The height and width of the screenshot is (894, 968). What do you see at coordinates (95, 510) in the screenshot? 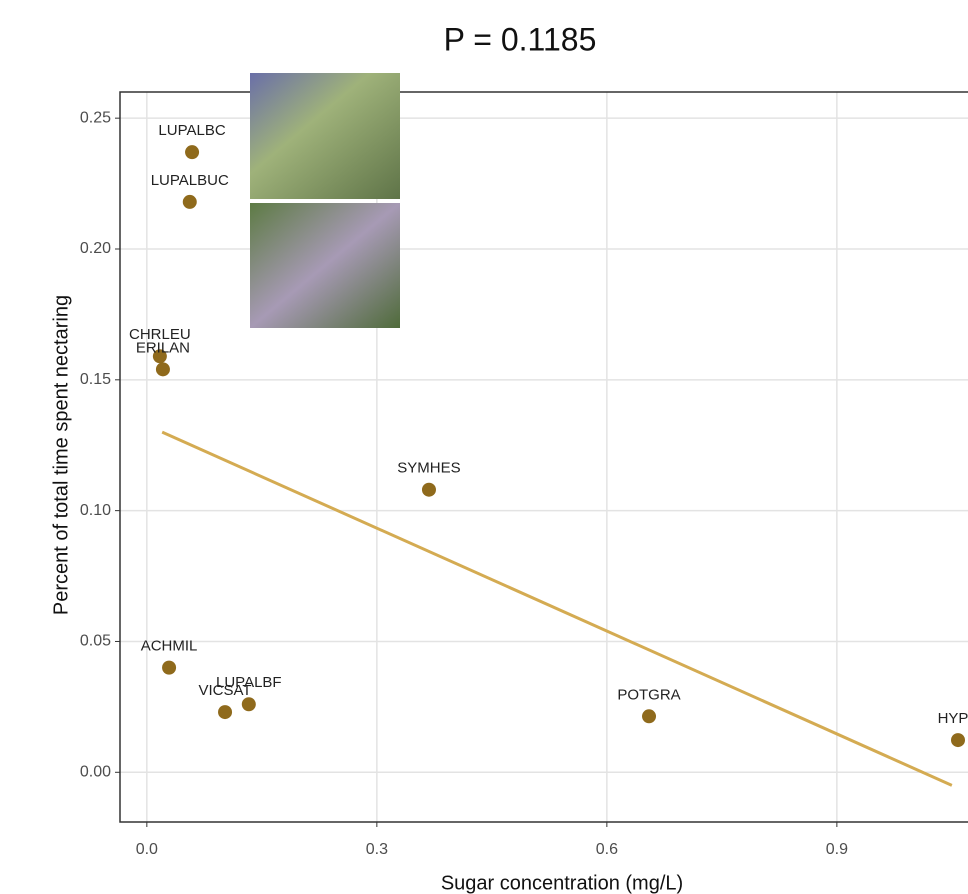
I see `y-tick-label: 0.10` at bounding box center [95, 510].